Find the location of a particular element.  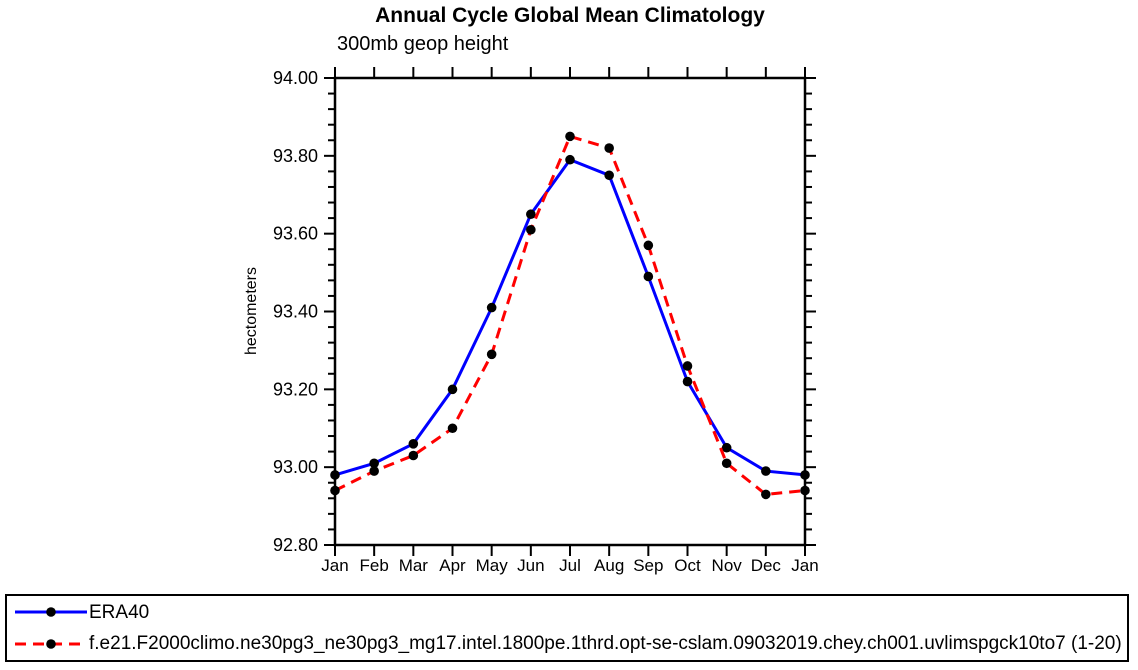

y-axis-tick-label: 93.20 is located at coordinates (295, 389).